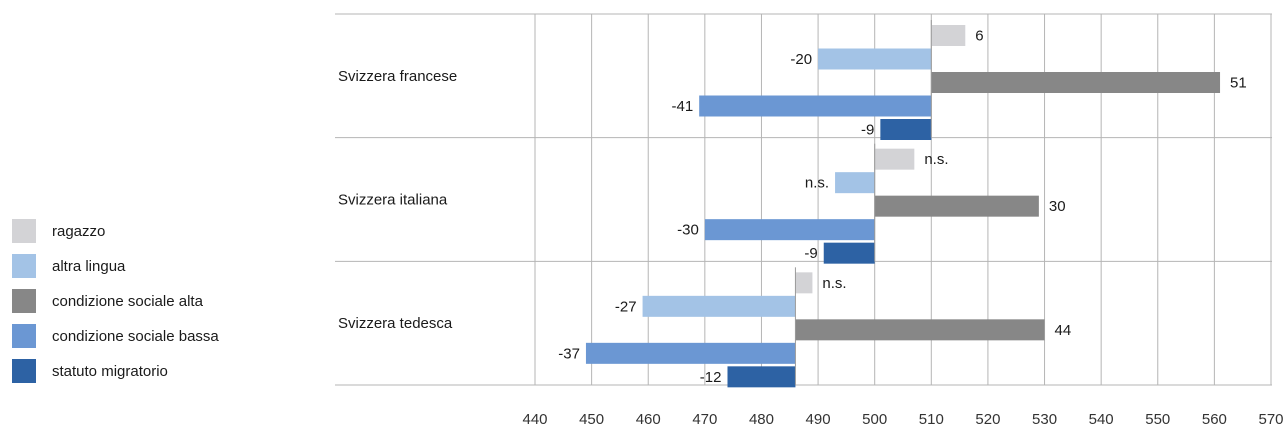 The image size is (1285, 430). What do you see at coordinates (591, 419) in the screenshot?
I see `x-tick-label: 450` at bounding box center [591, 419].